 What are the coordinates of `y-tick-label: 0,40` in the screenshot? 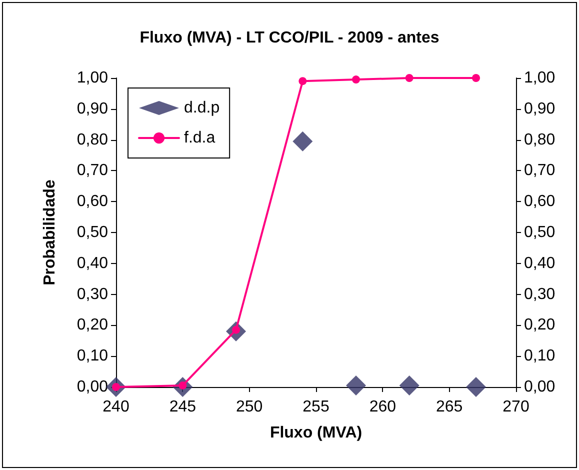 It's located at (92, 263).